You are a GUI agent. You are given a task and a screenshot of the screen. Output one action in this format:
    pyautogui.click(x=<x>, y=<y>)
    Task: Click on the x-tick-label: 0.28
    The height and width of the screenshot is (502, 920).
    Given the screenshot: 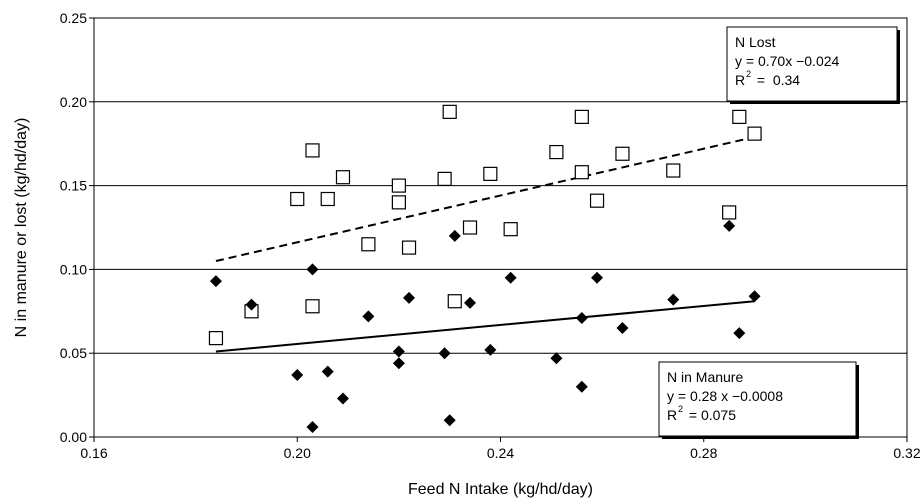 What is the action you would take?
    pyautogui.click(x=703, y=453)
    